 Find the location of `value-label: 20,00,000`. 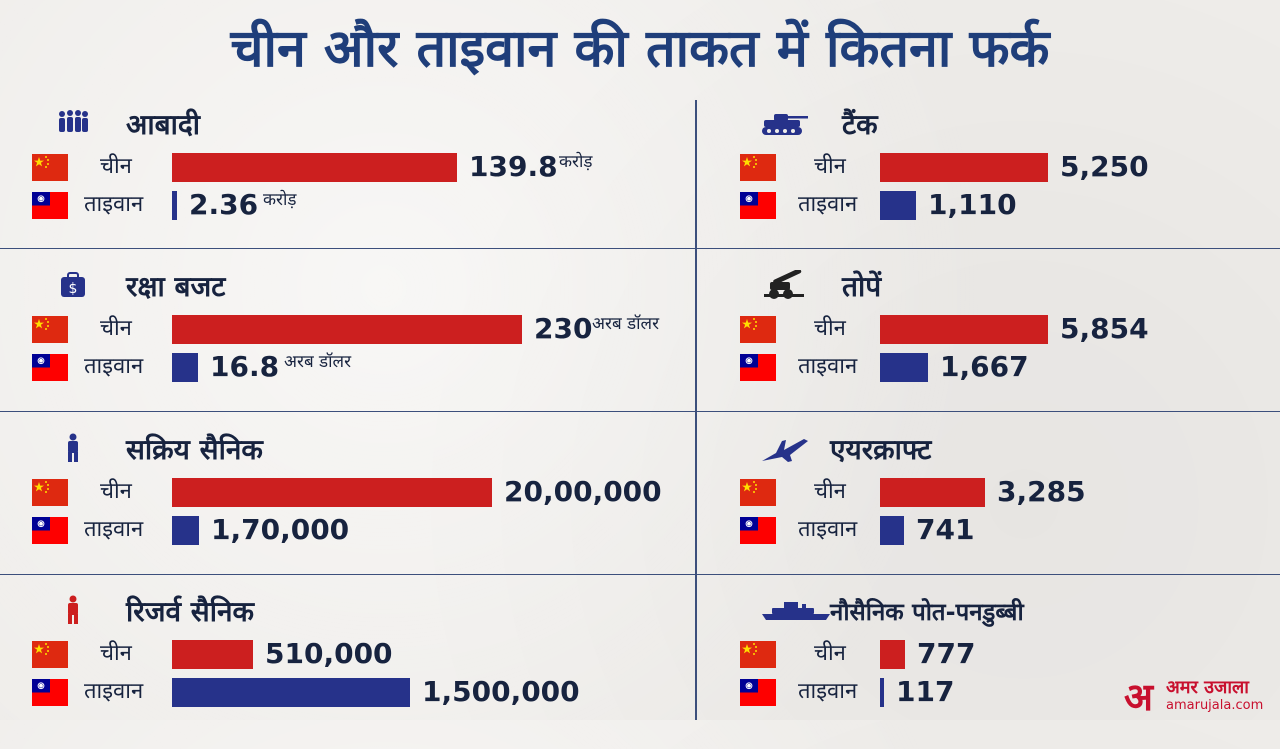

value-label: 20,00,000 is located at coordinates (583, 491).